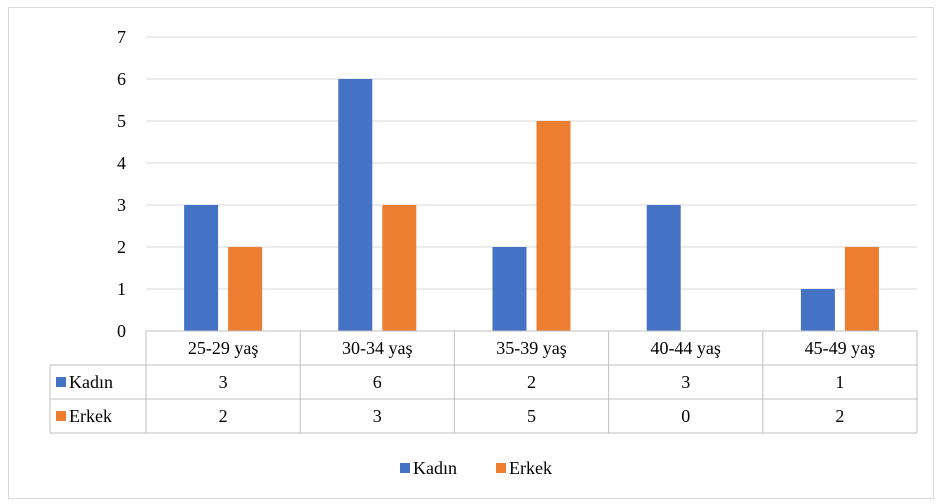 The width and height of the screenshot is (937, 504). I want to click on y-tick-label: 6, so click(121, 79).